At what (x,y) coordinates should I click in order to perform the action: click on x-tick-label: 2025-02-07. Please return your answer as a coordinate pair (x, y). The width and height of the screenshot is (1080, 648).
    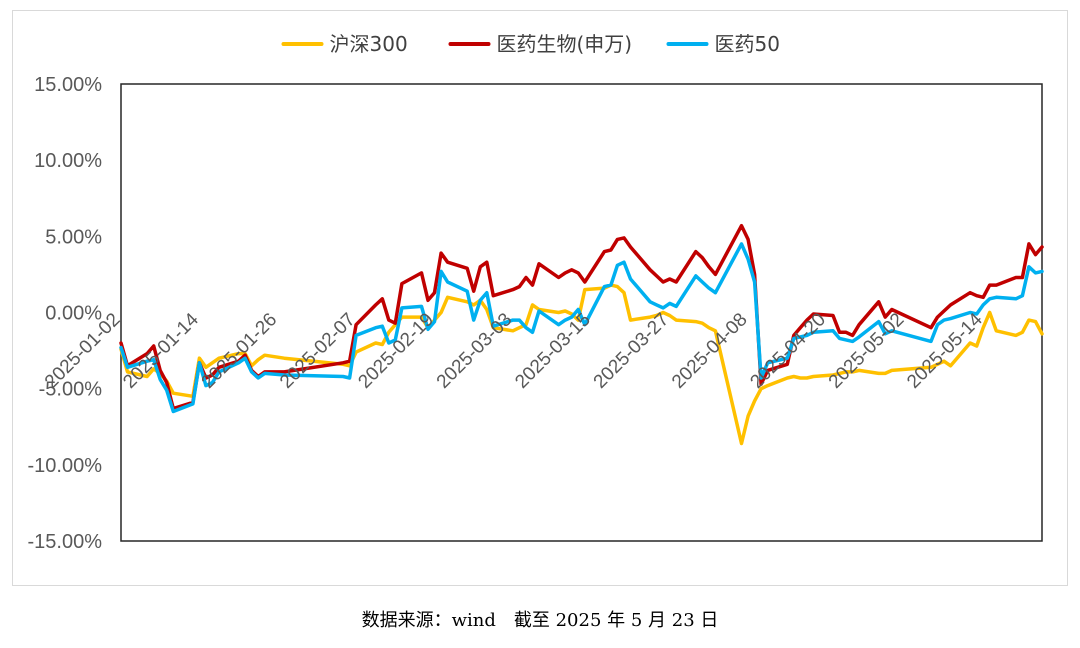
    Looking at the image, I should click on (318, 351).